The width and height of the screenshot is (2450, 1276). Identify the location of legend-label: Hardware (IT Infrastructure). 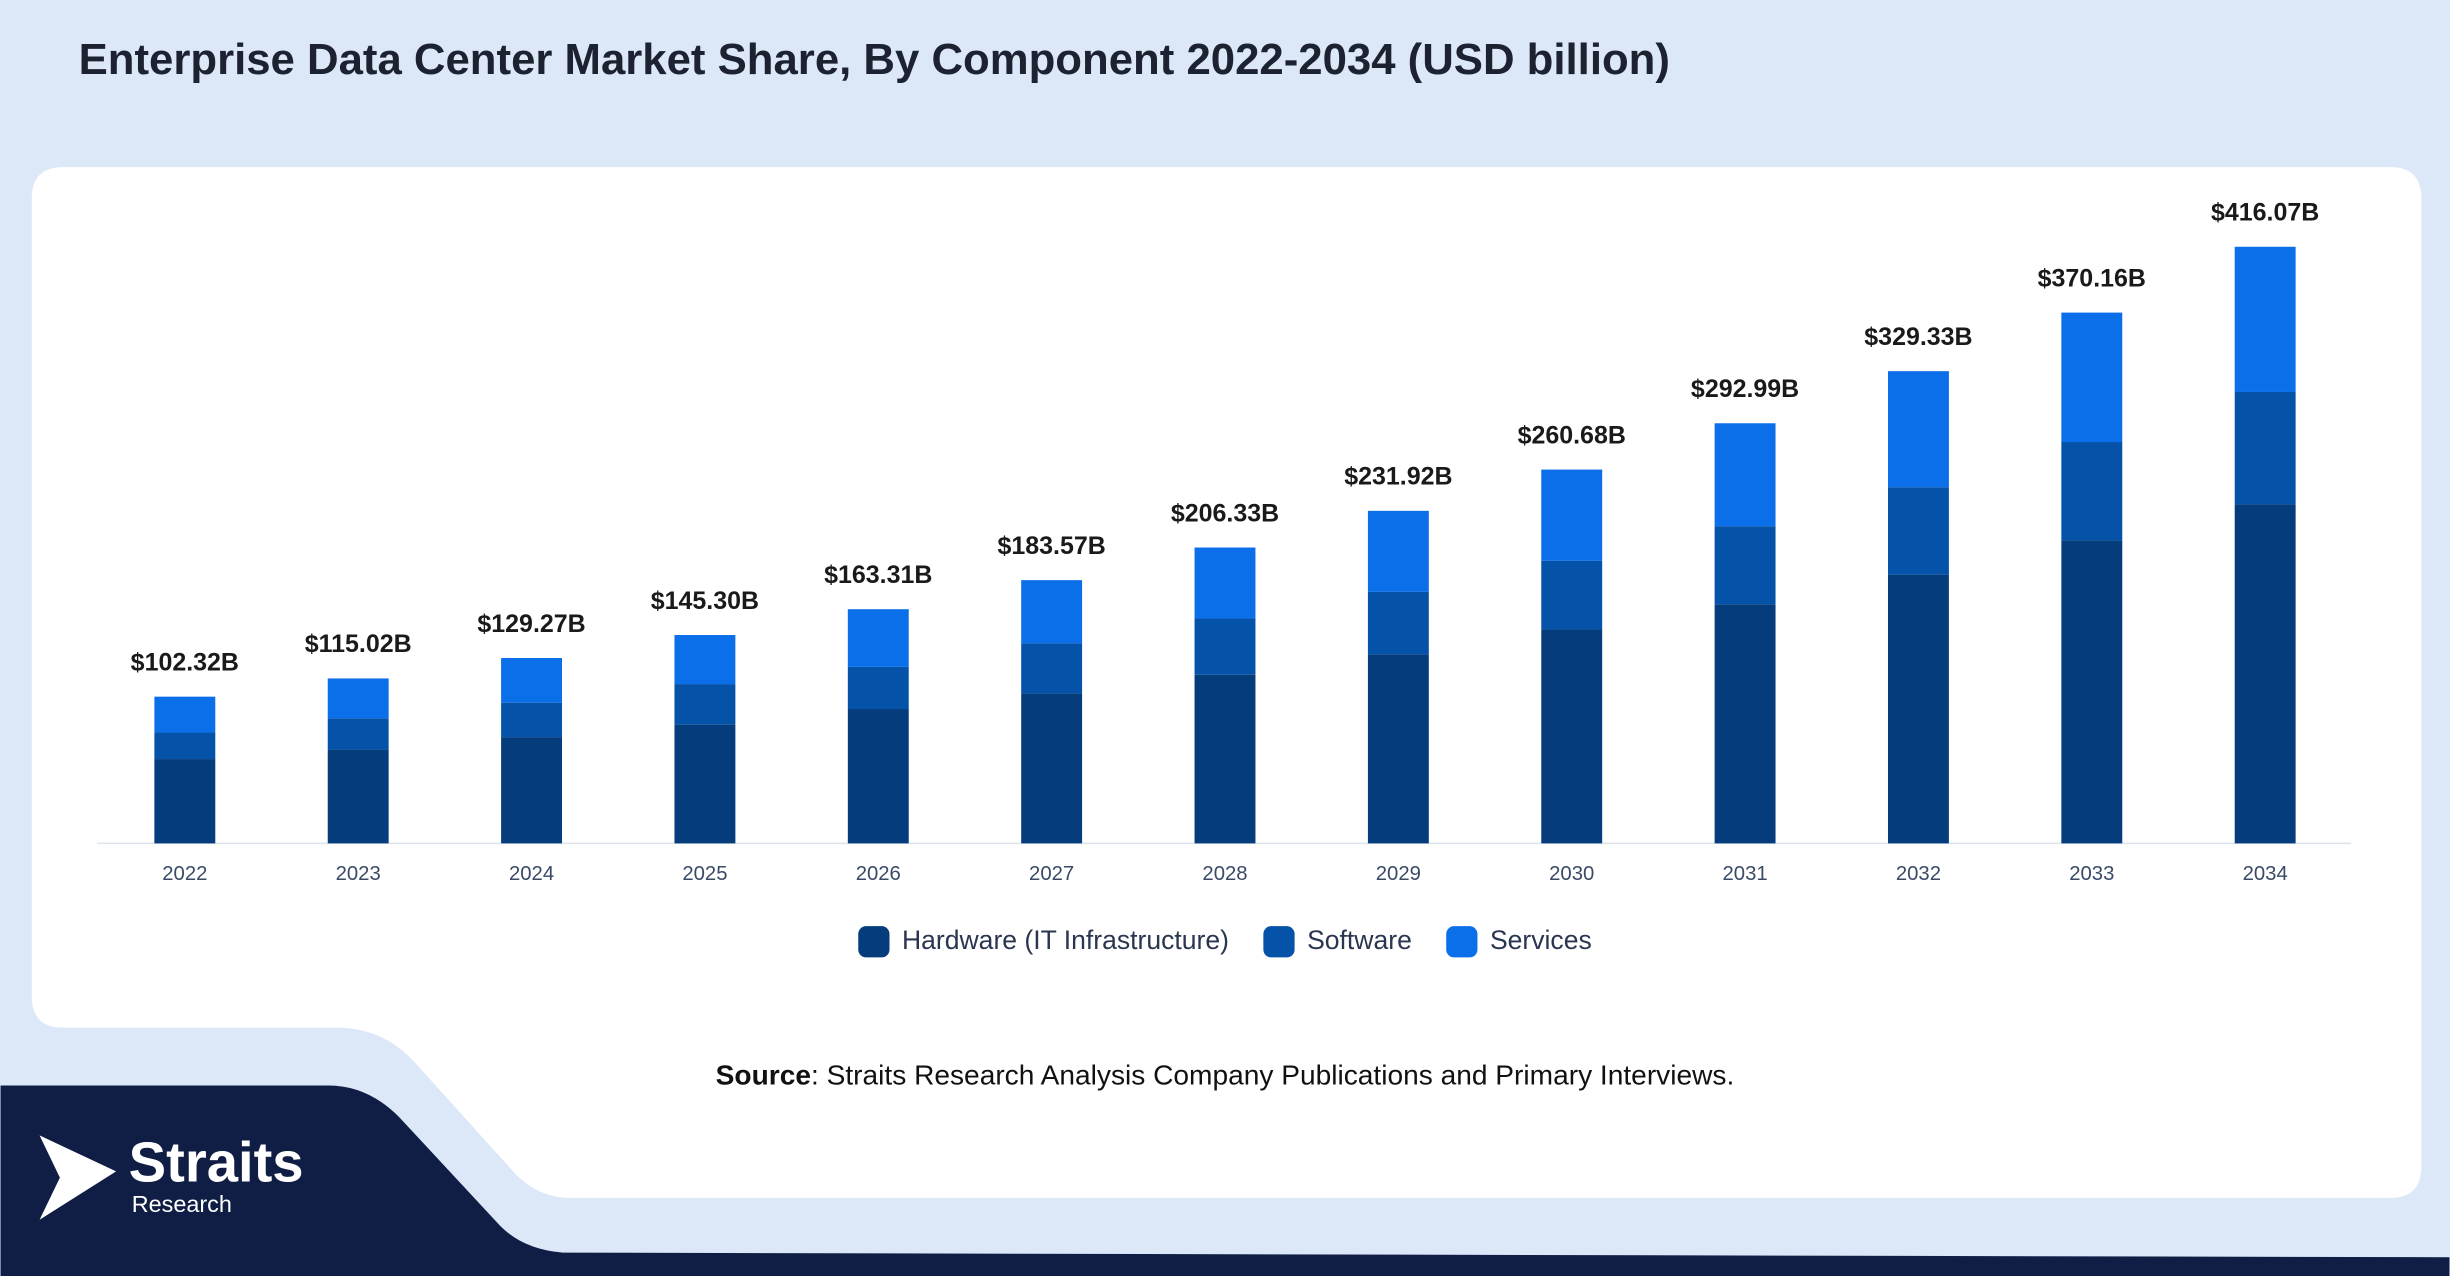
(1065, 940).